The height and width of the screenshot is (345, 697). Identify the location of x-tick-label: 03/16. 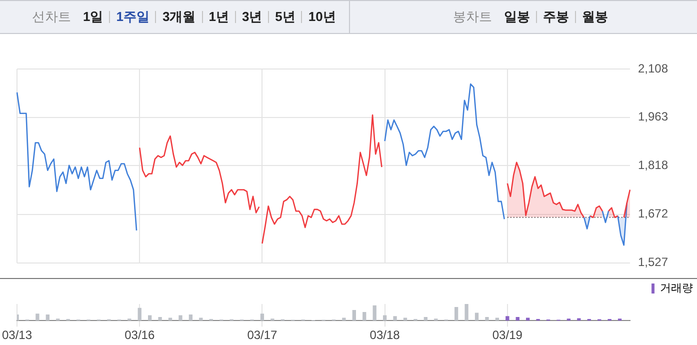
(139, 335).